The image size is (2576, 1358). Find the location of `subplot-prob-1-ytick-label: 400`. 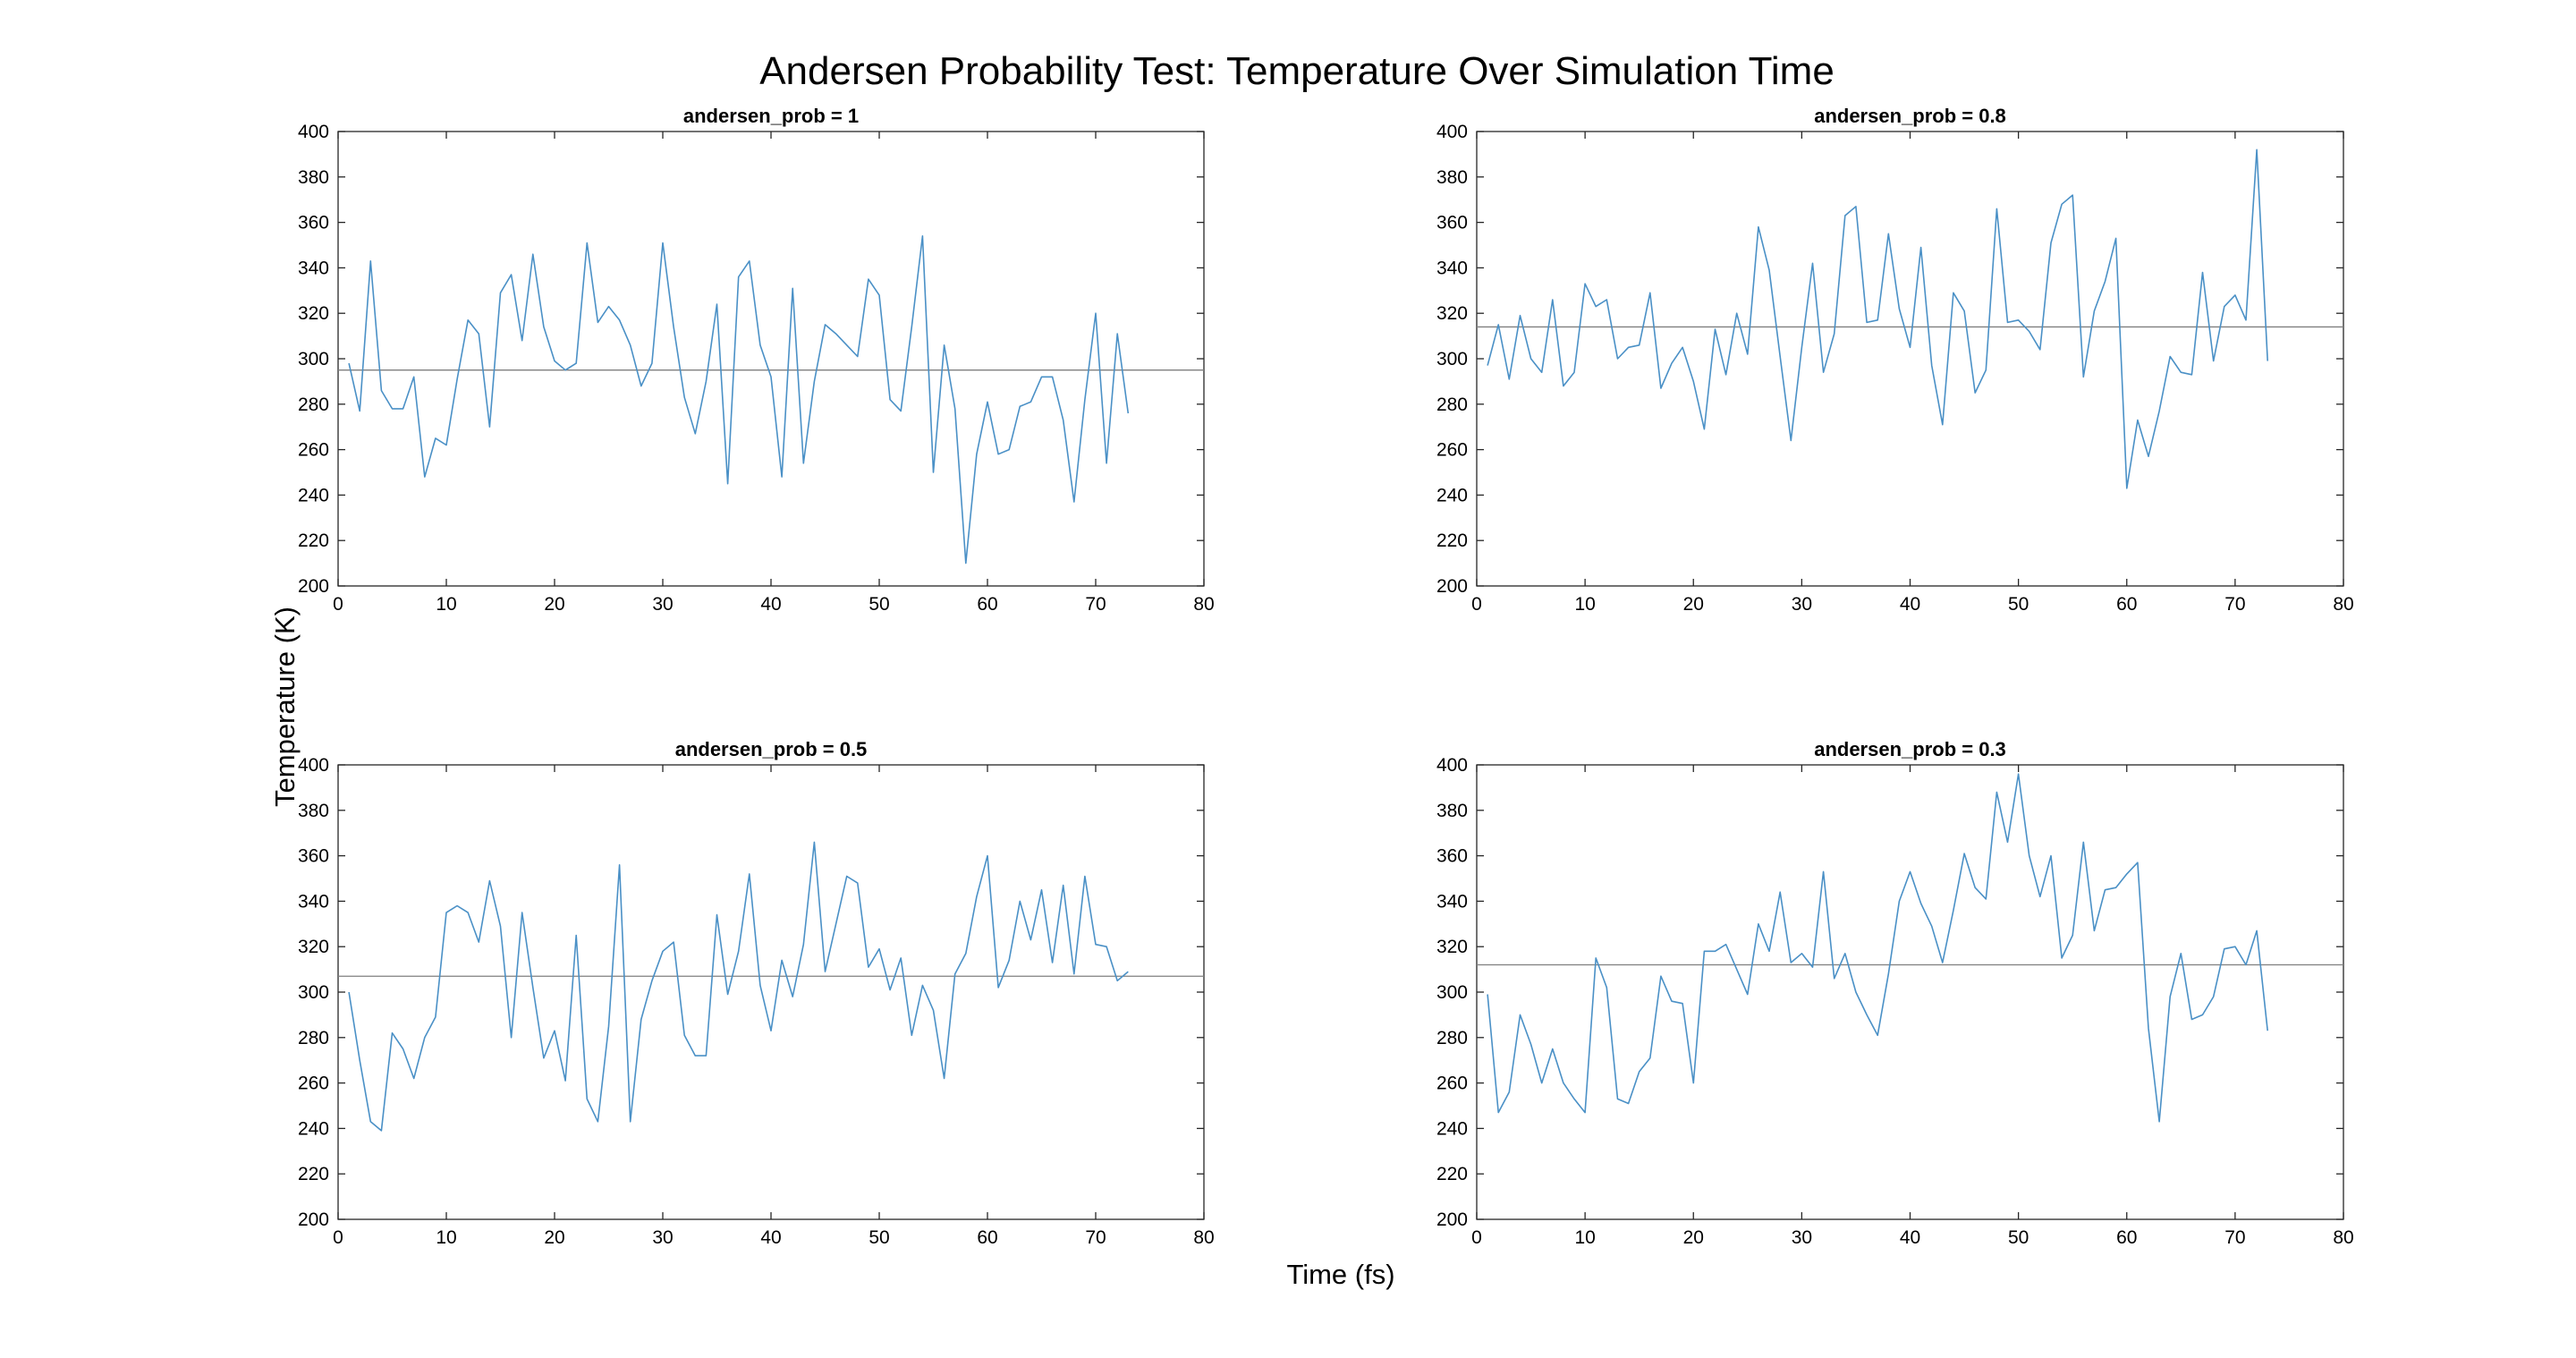

subplot-prob-1-ytick-label: 400 is located at coordinates (313, 132).